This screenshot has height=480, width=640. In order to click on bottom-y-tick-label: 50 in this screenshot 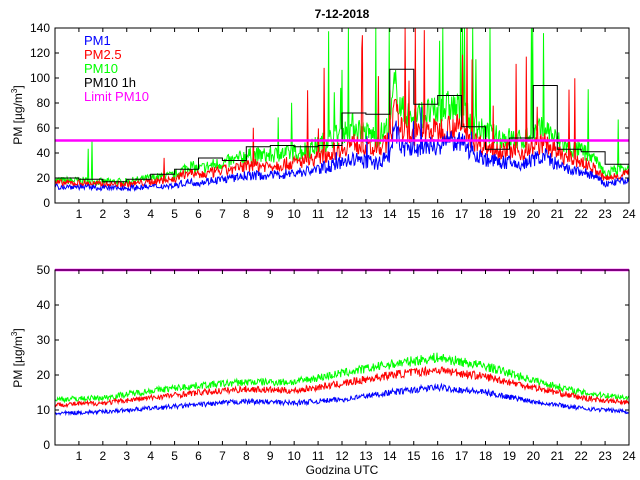, I will do `click(44, 270)`.